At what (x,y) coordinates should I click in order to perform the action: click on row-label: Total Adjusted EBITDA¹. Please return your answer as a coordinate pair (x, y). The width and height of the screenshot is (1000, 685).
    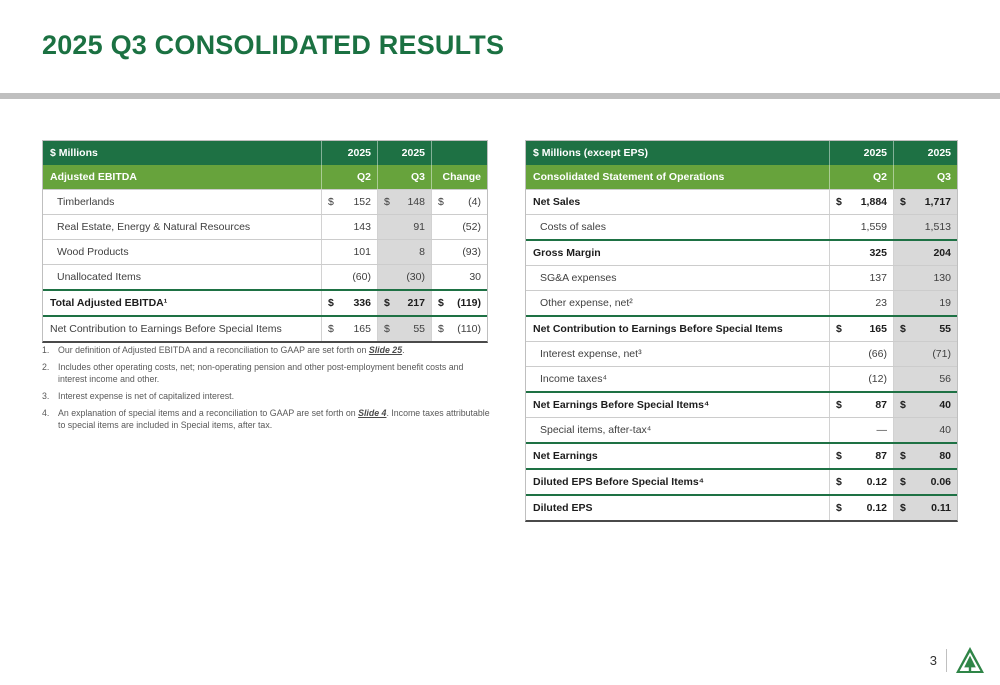
    Looking at the image, I should click on (109, 303).